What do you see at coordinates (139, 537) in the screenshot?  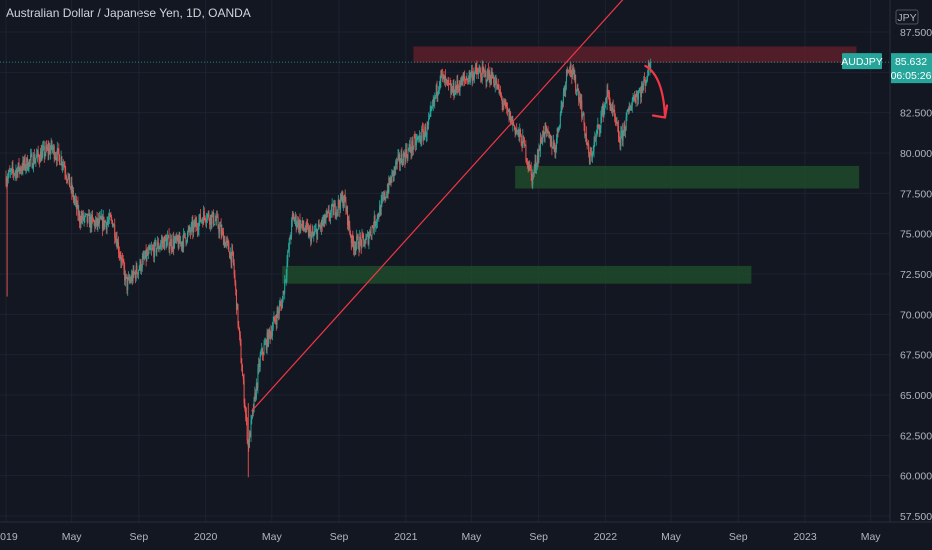 I see `x-tick-label: Sep` at bounding box center [139, 537].